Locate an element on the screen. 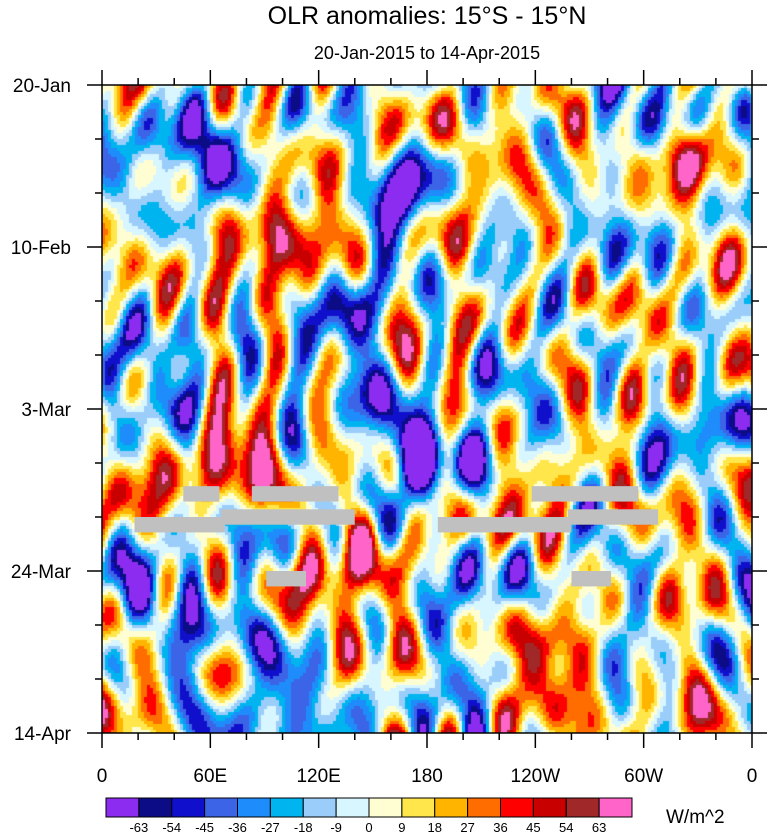  colorbar-level-label: 0 is located at coordinates (368, 827).